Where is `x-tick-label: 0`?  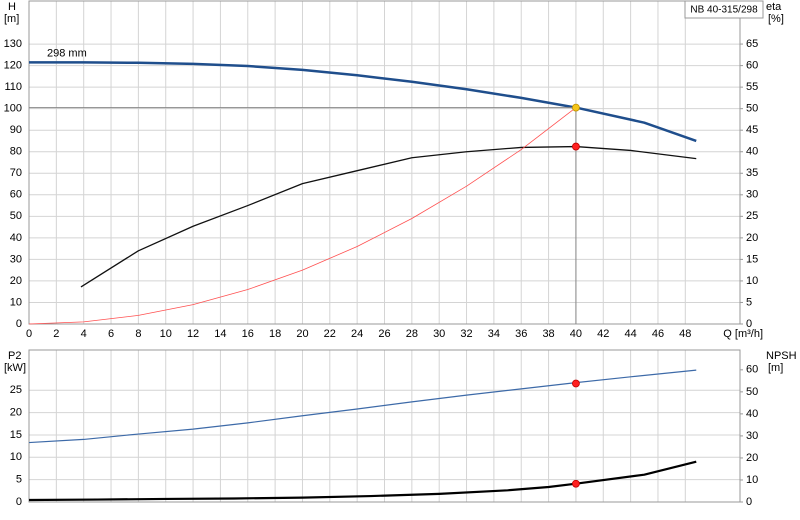 x-tick-label: 0 is located at coordinates (29, 334).